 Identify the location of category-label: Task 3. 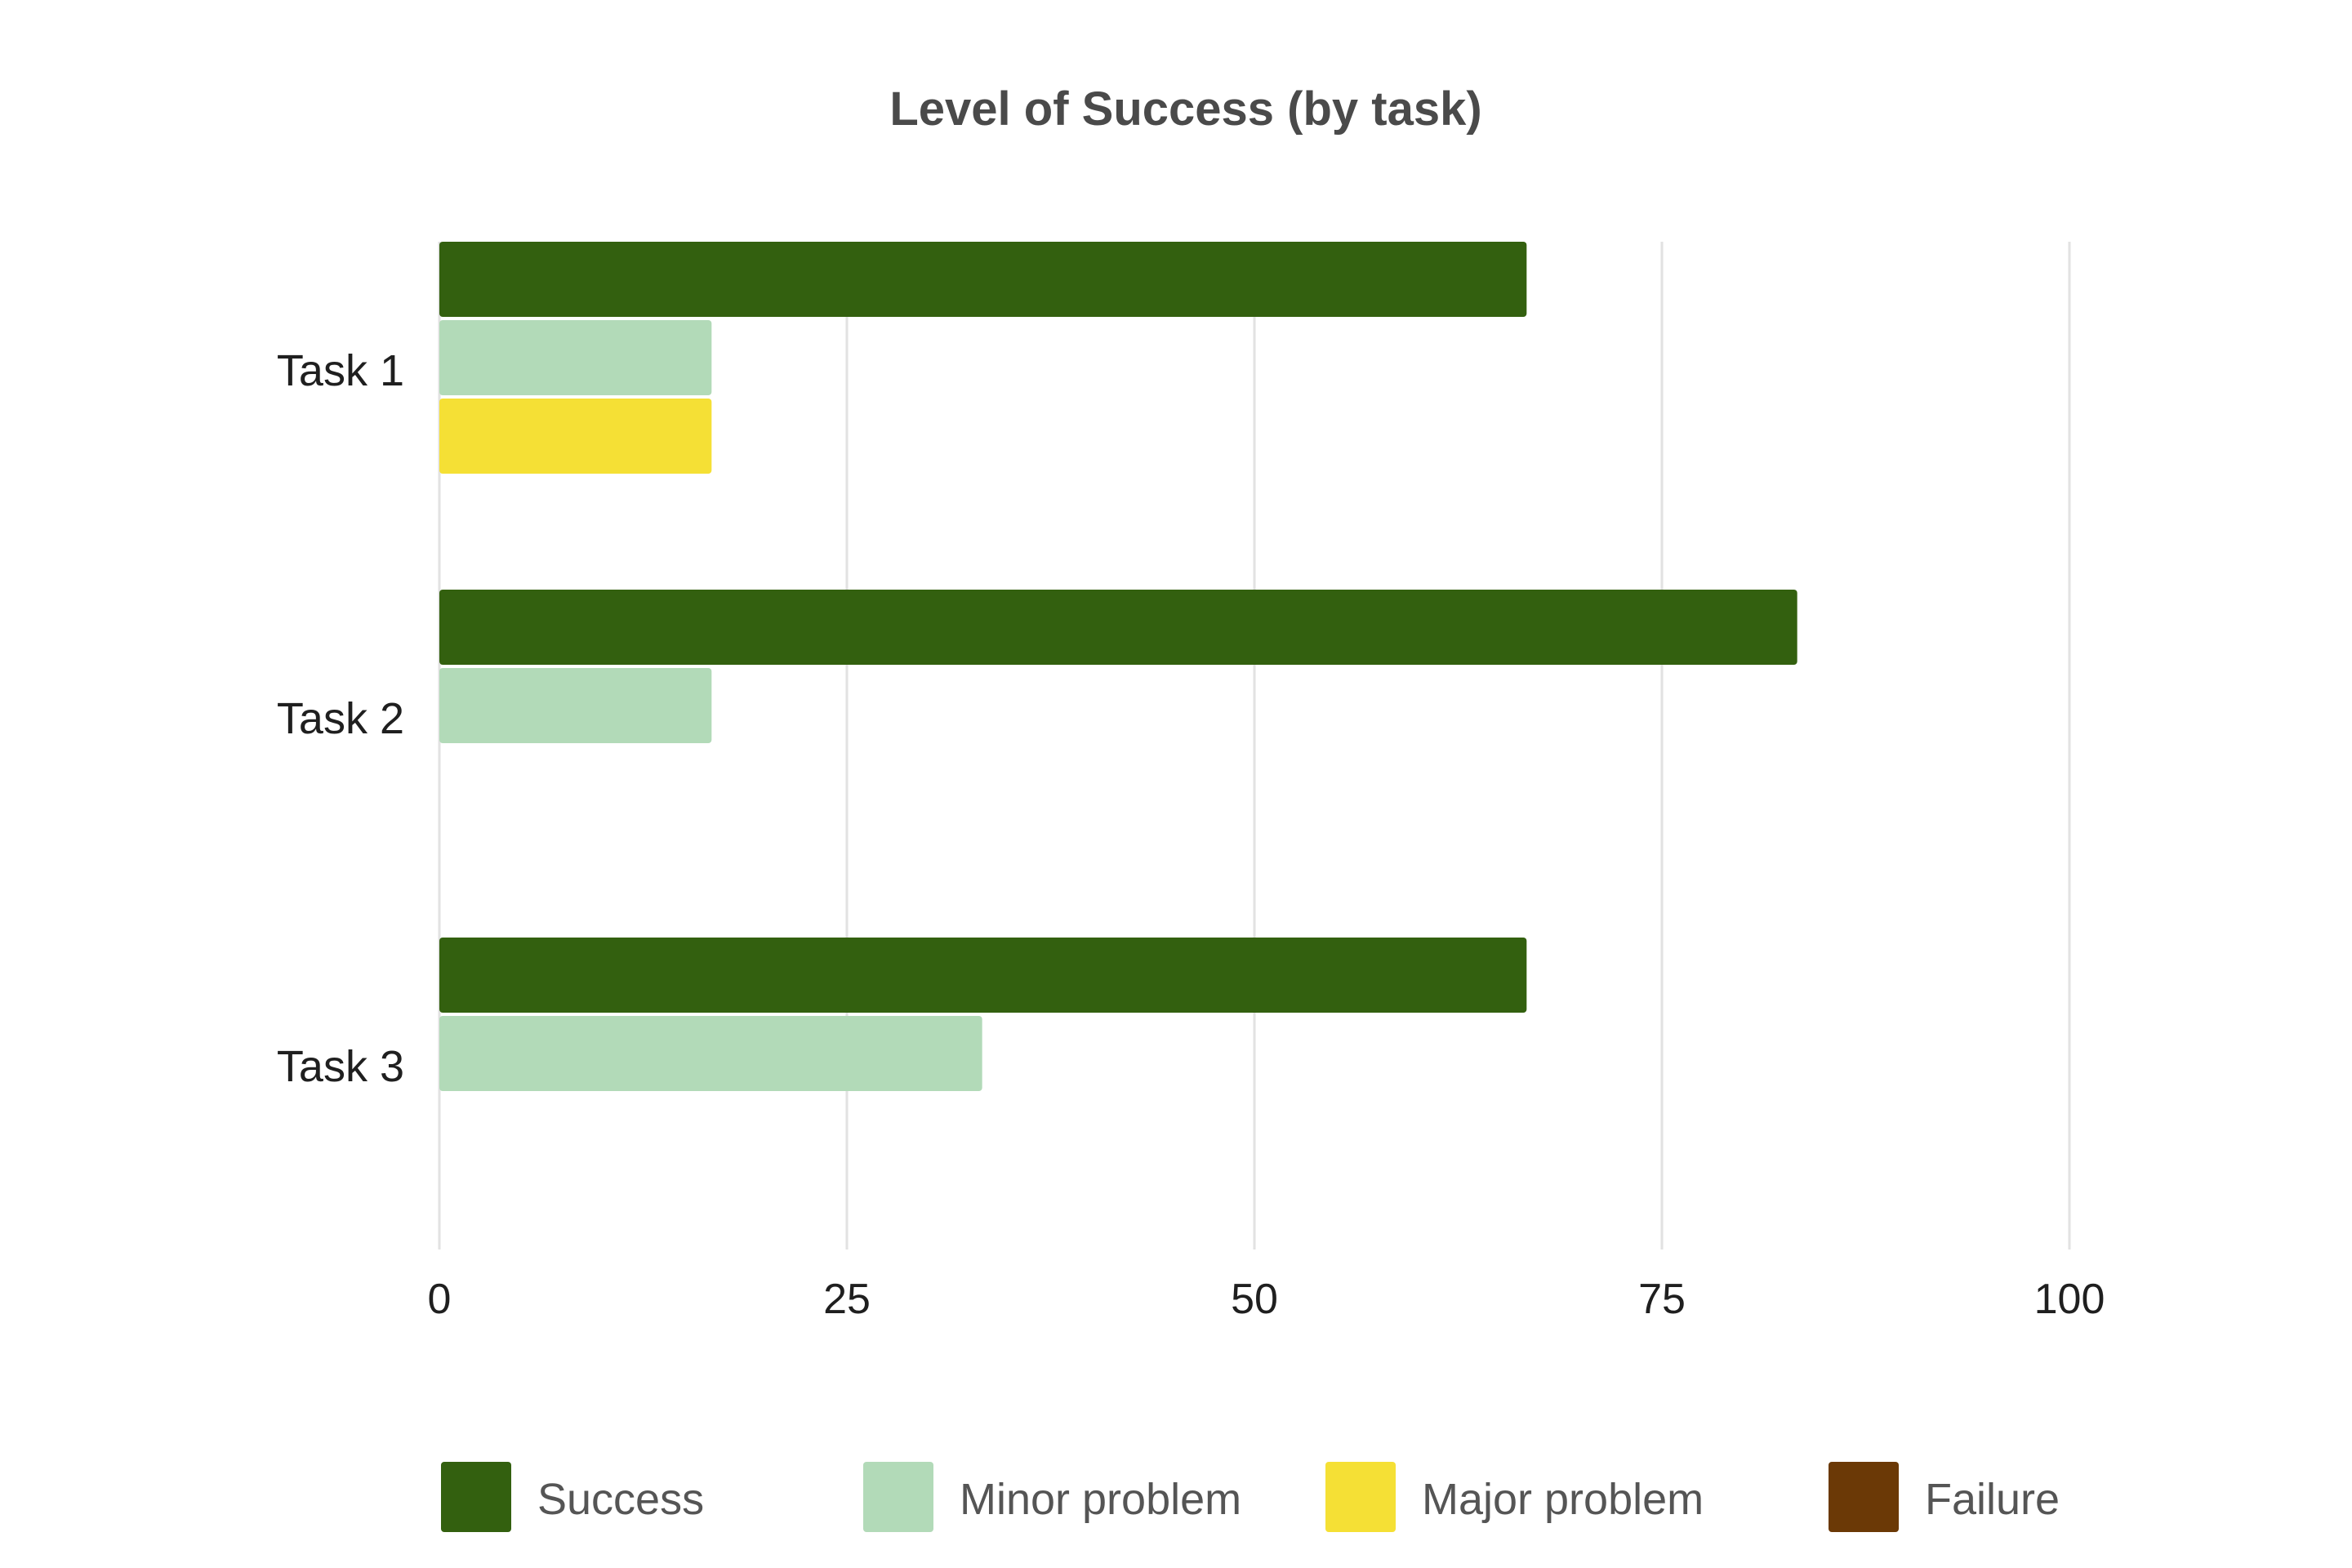
(340, 1066).